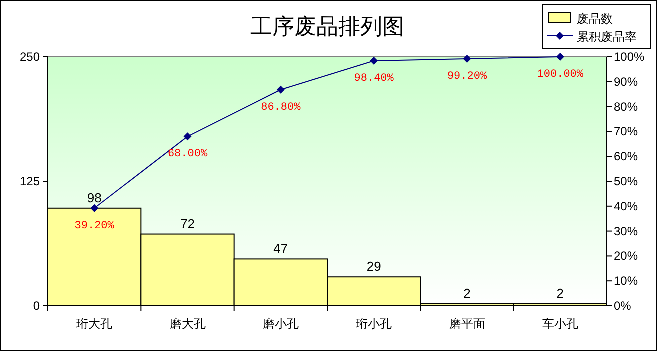 The height and width of the screenshot is (351, 657). I want to click on x-tick-label: 磨大孔, so click(188, 324).